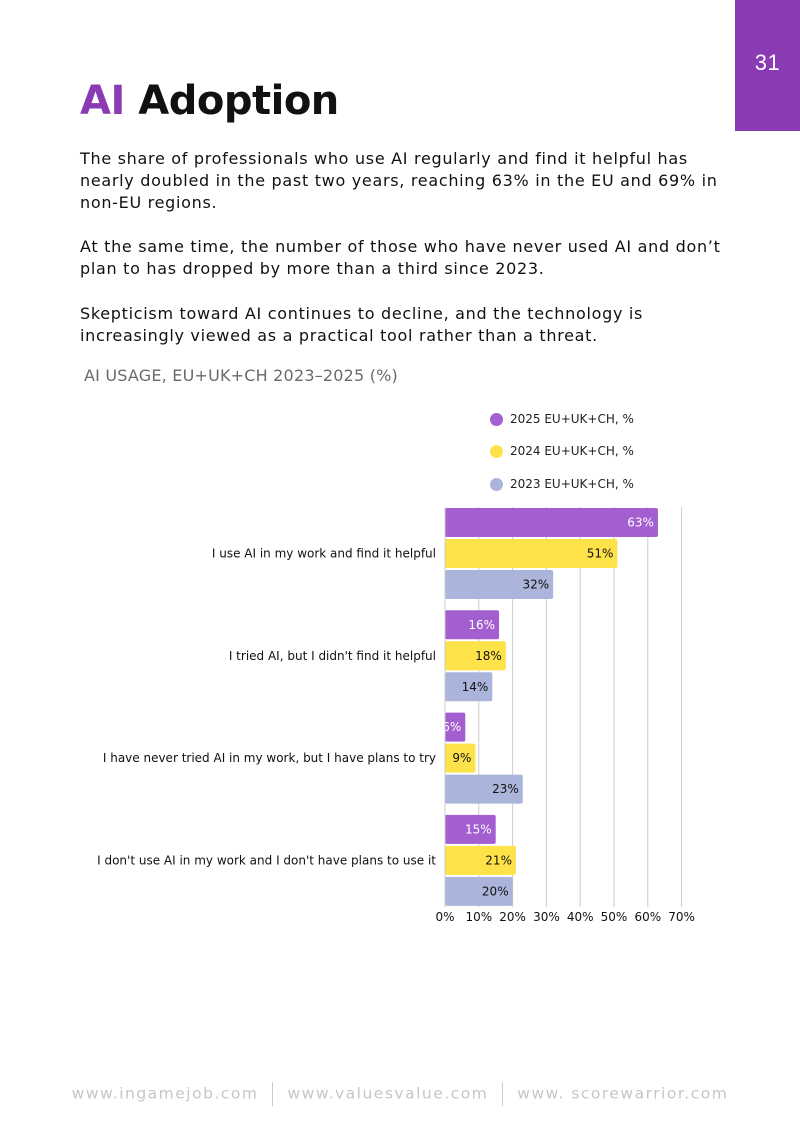 This screenshot has height=1131, width=800. What do you see at coordinates (681, 917) in the screenshot?
I see `x-tick-label: 70%` at bounding box center [681, 917].